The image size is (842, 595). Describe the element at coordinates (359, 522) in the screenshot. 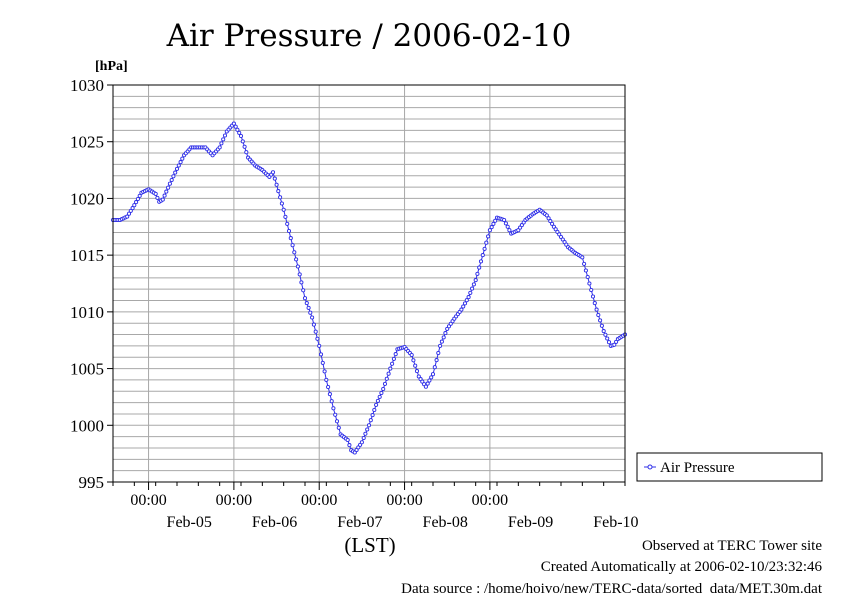

I see `x-tick-date-label: Feb-07` at that location.